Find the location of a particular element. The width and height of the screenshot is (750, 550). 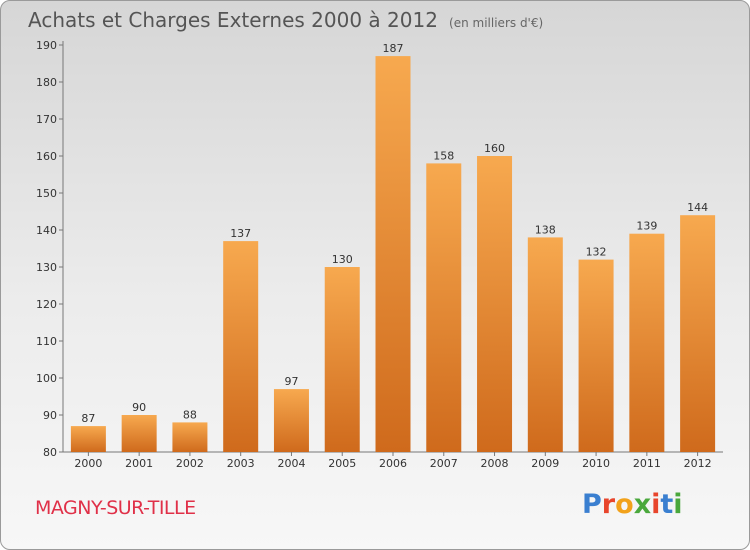

y-tick-label: 140 is located at coordinates (46, 230).